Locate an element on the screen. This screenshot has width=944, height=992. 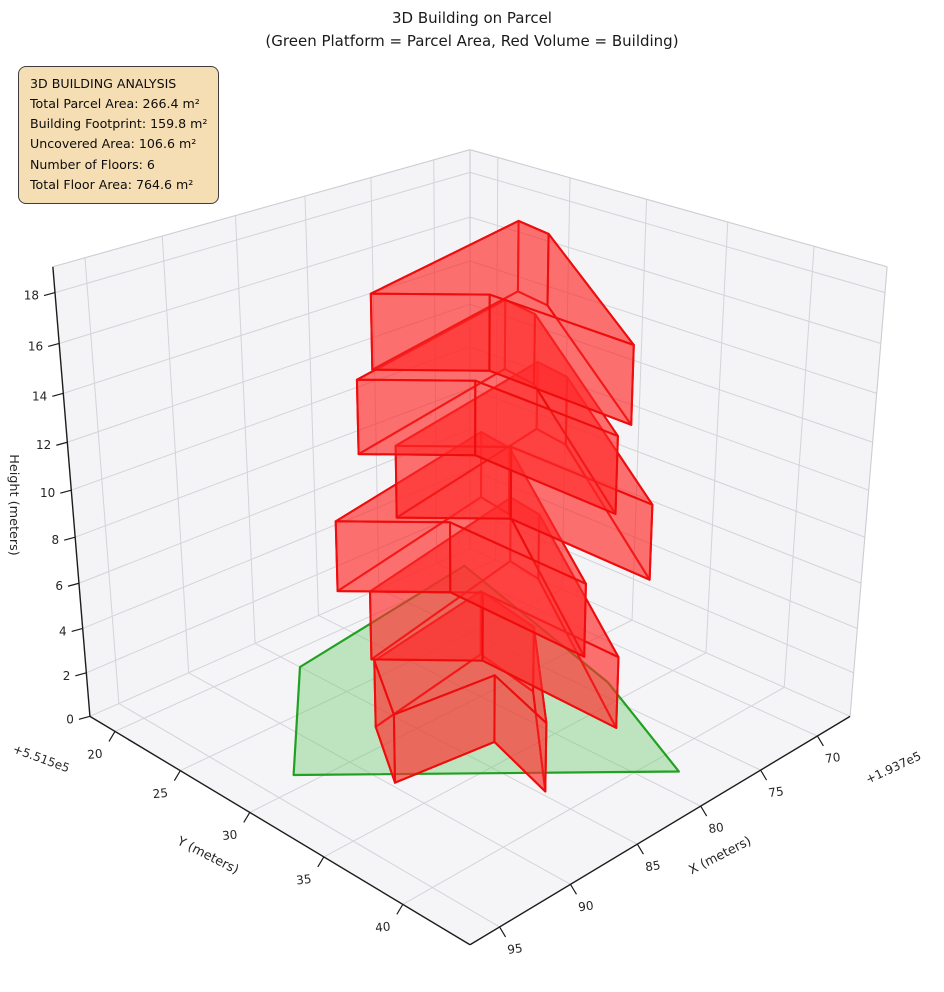
pane-edge-right is located at coordinates (868, 491).